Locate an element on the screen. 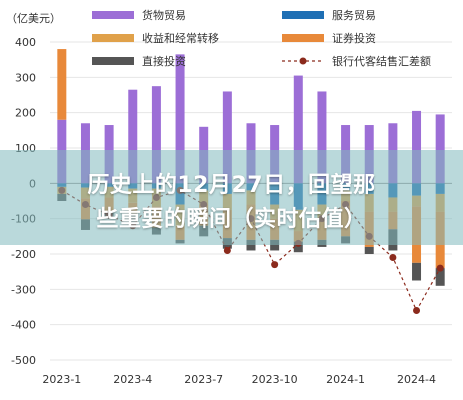 The height and width of the screenshot is (400, 463). legend-label: 直接投资 is located at coordinates (164, 61).